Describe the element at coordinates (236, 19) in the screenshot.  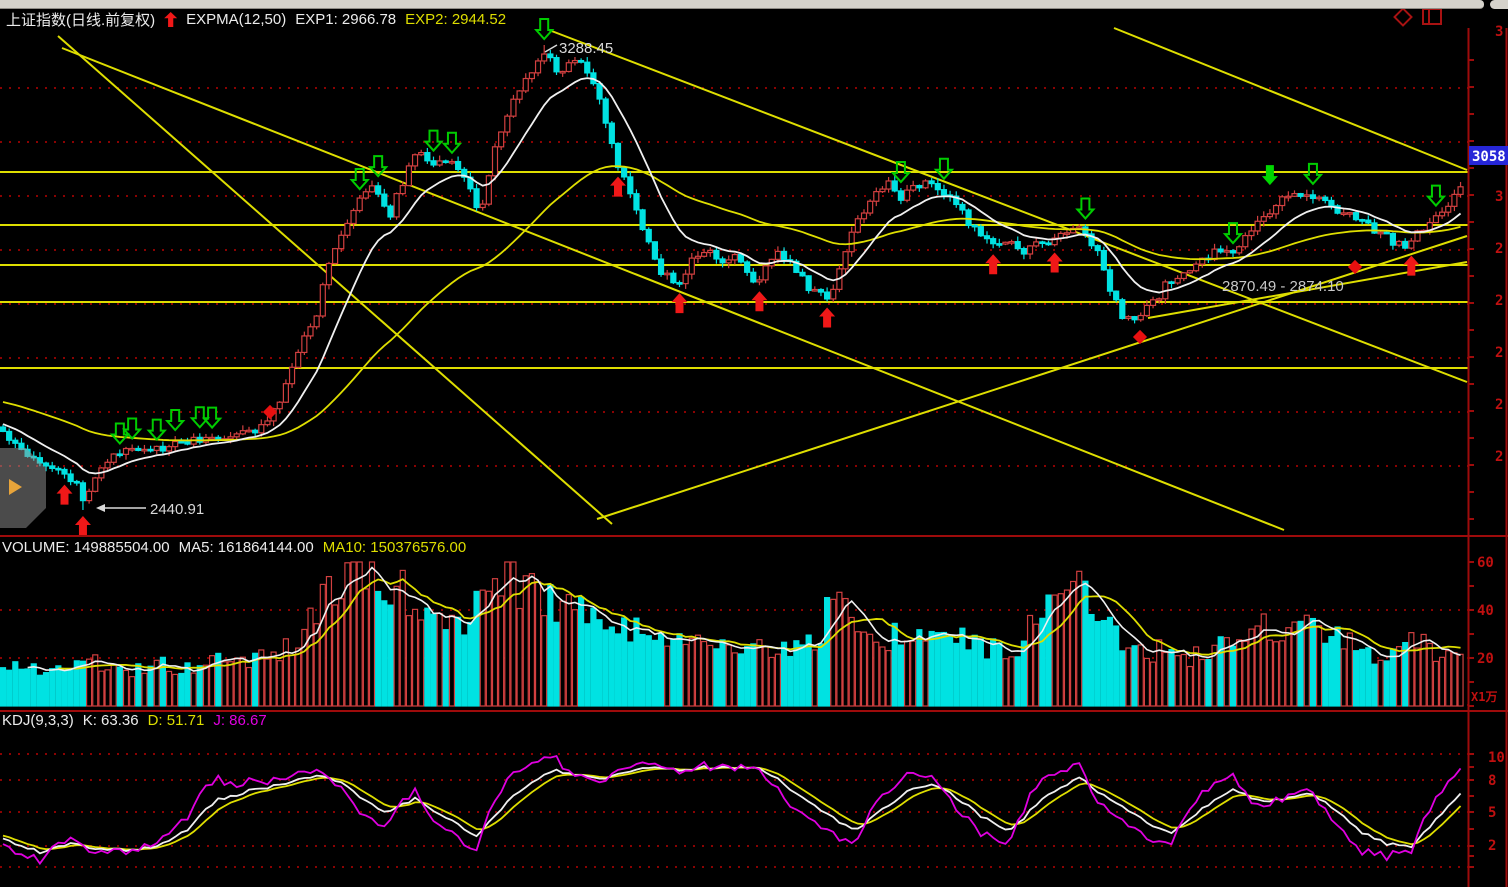
I see `indicator-name: EXPMA(12,50)` at that location.